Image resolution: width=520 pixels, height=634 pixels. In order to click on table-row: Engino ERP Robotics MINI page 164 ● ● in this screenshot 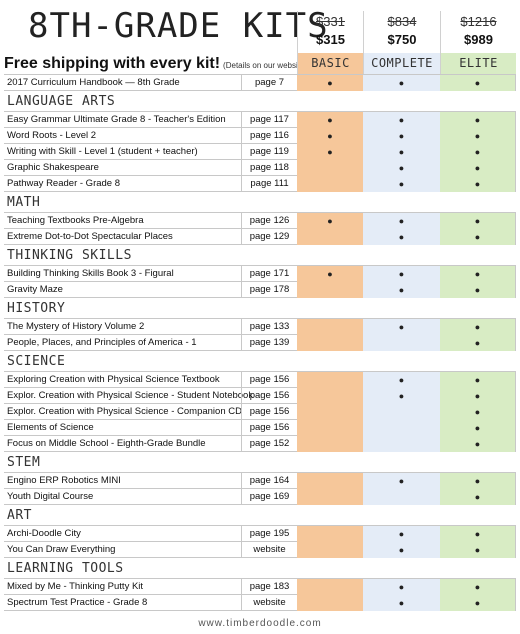, I will do `click(260, 481)`.